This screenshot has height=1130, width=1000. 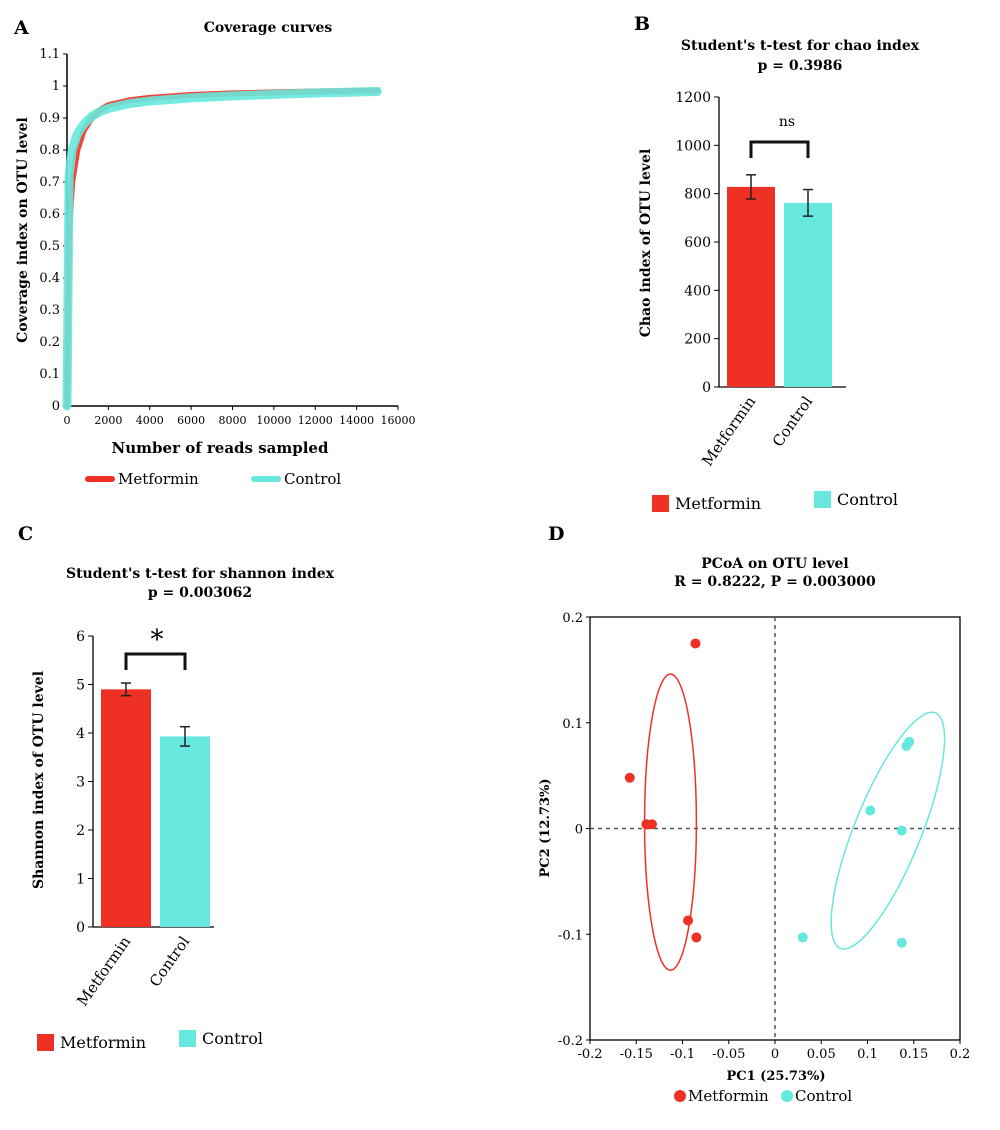 I want to click on chart-d-legend: Metformin Control, so click(x=763, y=1096).